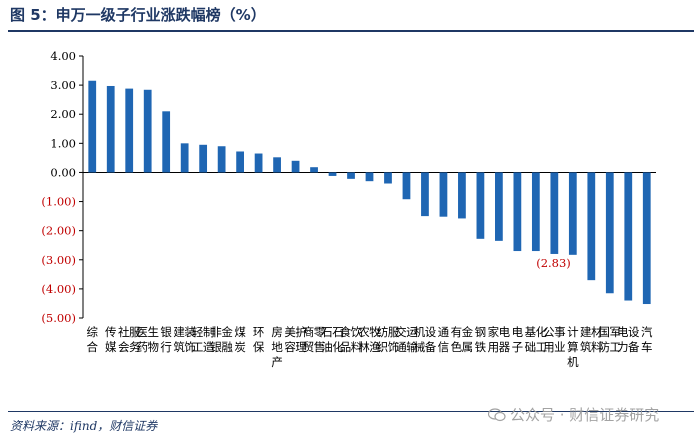 The width and height of the screenshot is (700, 444). I want to click on data-label: (2.83), so click(553, 263).